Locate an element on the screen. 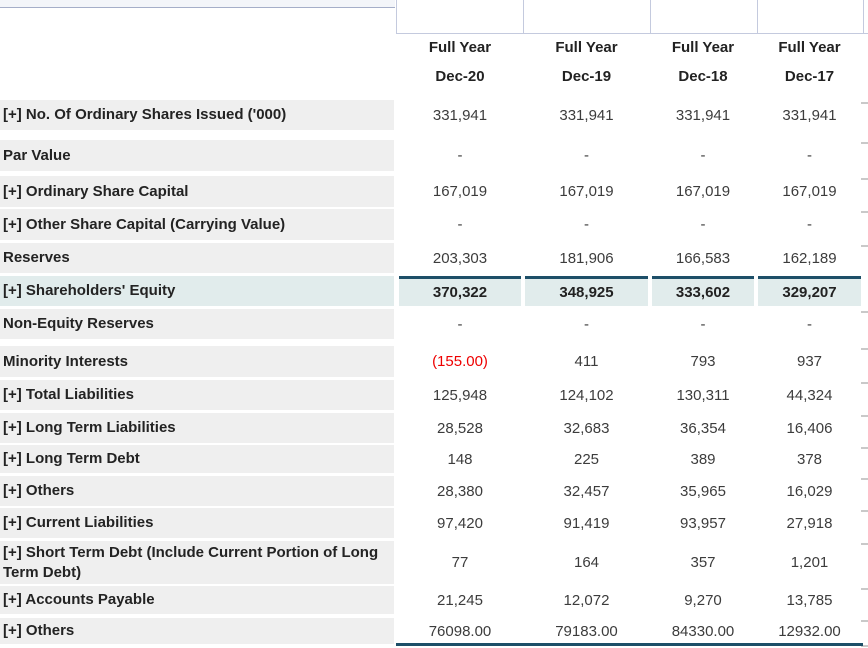 This screenshot has width=868, height=648. value-cell: 28,380 is located at coordinates (460, 491).